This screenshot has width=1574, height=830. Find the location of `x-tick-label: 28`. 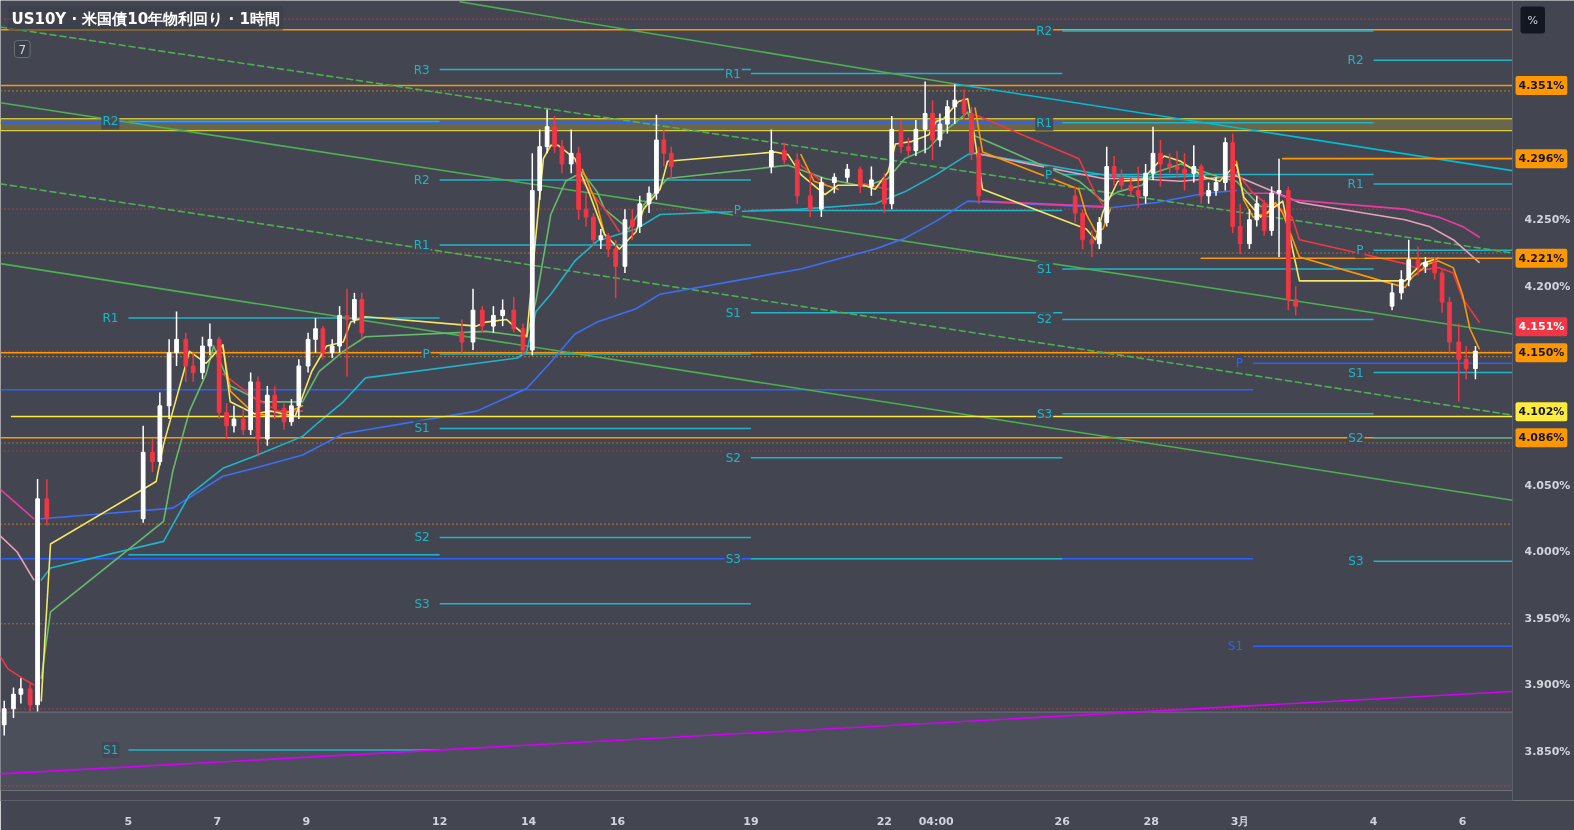

x-tick-label: 28 is located at coordinates (1151, 821).